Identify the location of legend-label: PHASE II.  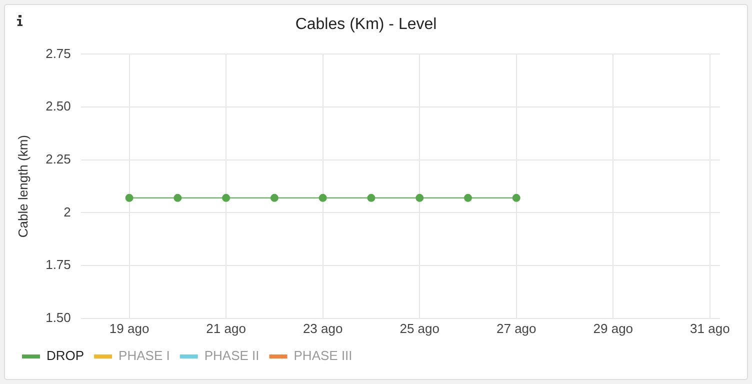
(232, 356).